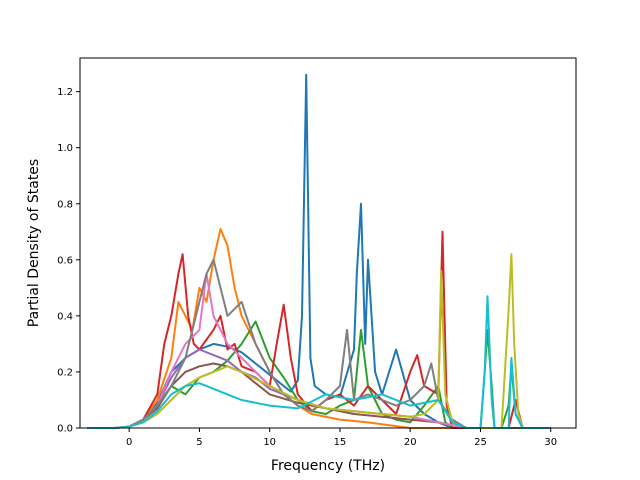 This screenshot has width=640, height=480. I want to click on y-tick-label: 1.0, so click(65, 148).